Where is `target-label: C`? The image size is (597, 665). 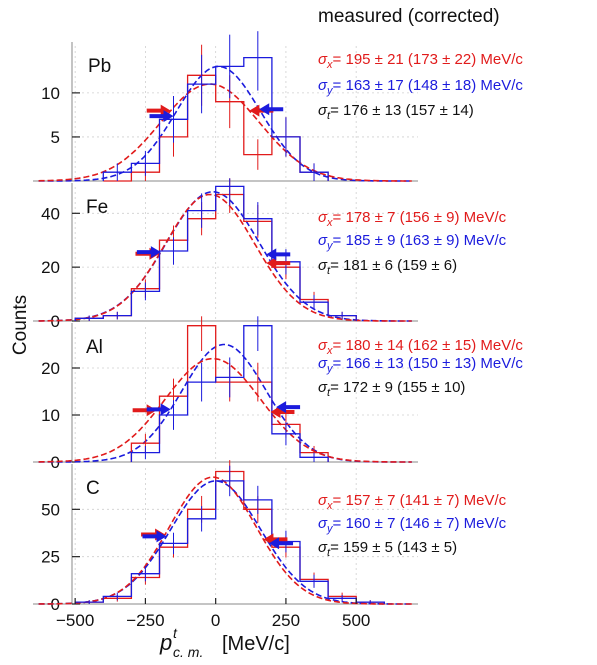
target-label: C is located at coordinates (93, 488).